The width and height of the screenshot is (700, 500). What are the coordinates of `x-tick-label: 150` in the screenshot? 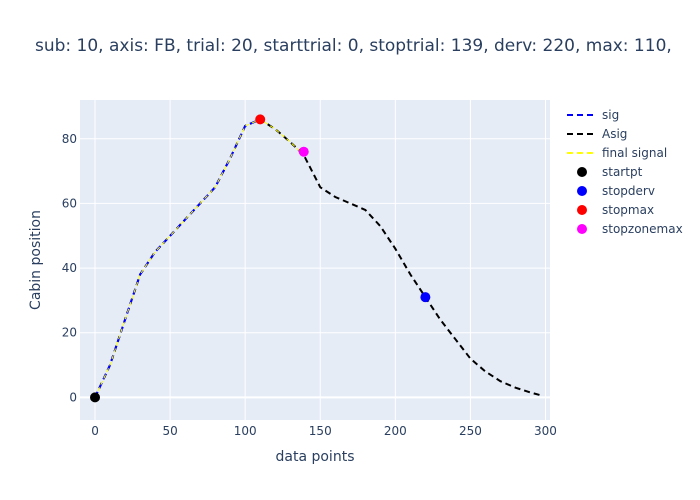 It's located at (320, 431).